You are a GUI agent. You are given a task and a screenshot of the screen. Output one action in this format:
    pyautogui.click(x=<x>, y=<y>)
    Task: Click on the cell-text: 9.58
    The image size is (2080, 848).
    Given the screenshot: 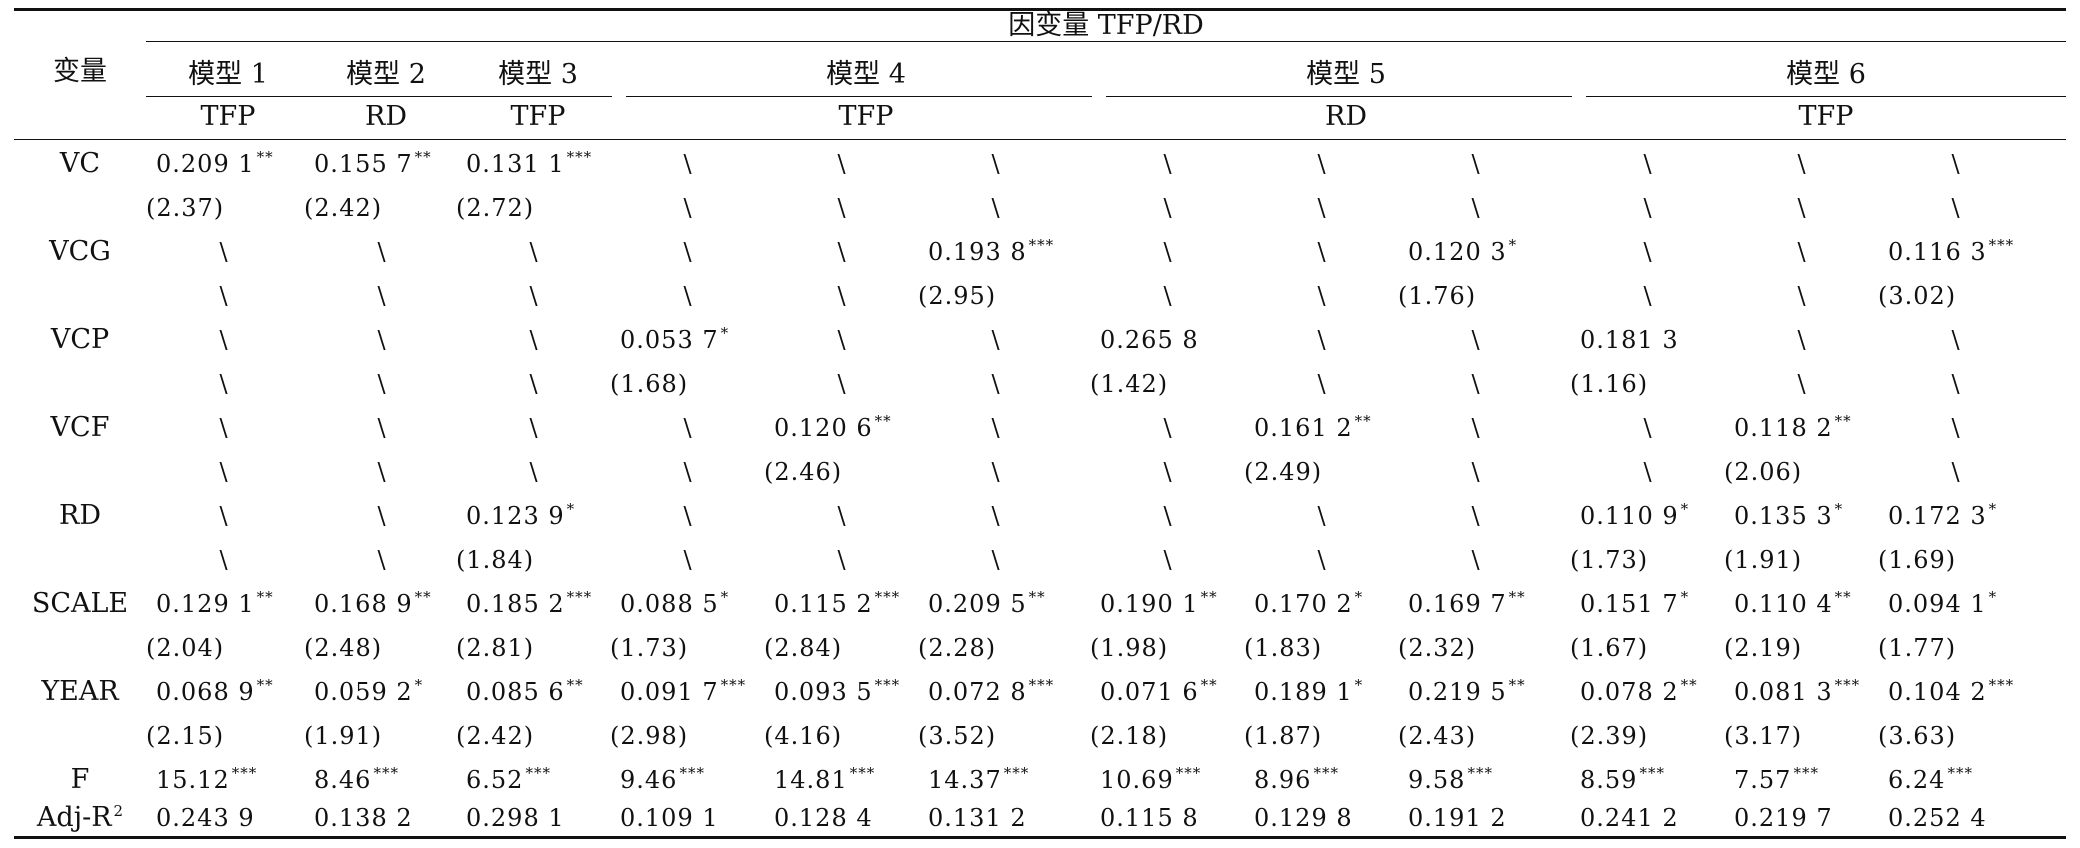 What is the action you would take?
    pyautogui.click(x=1437, y=780)
    